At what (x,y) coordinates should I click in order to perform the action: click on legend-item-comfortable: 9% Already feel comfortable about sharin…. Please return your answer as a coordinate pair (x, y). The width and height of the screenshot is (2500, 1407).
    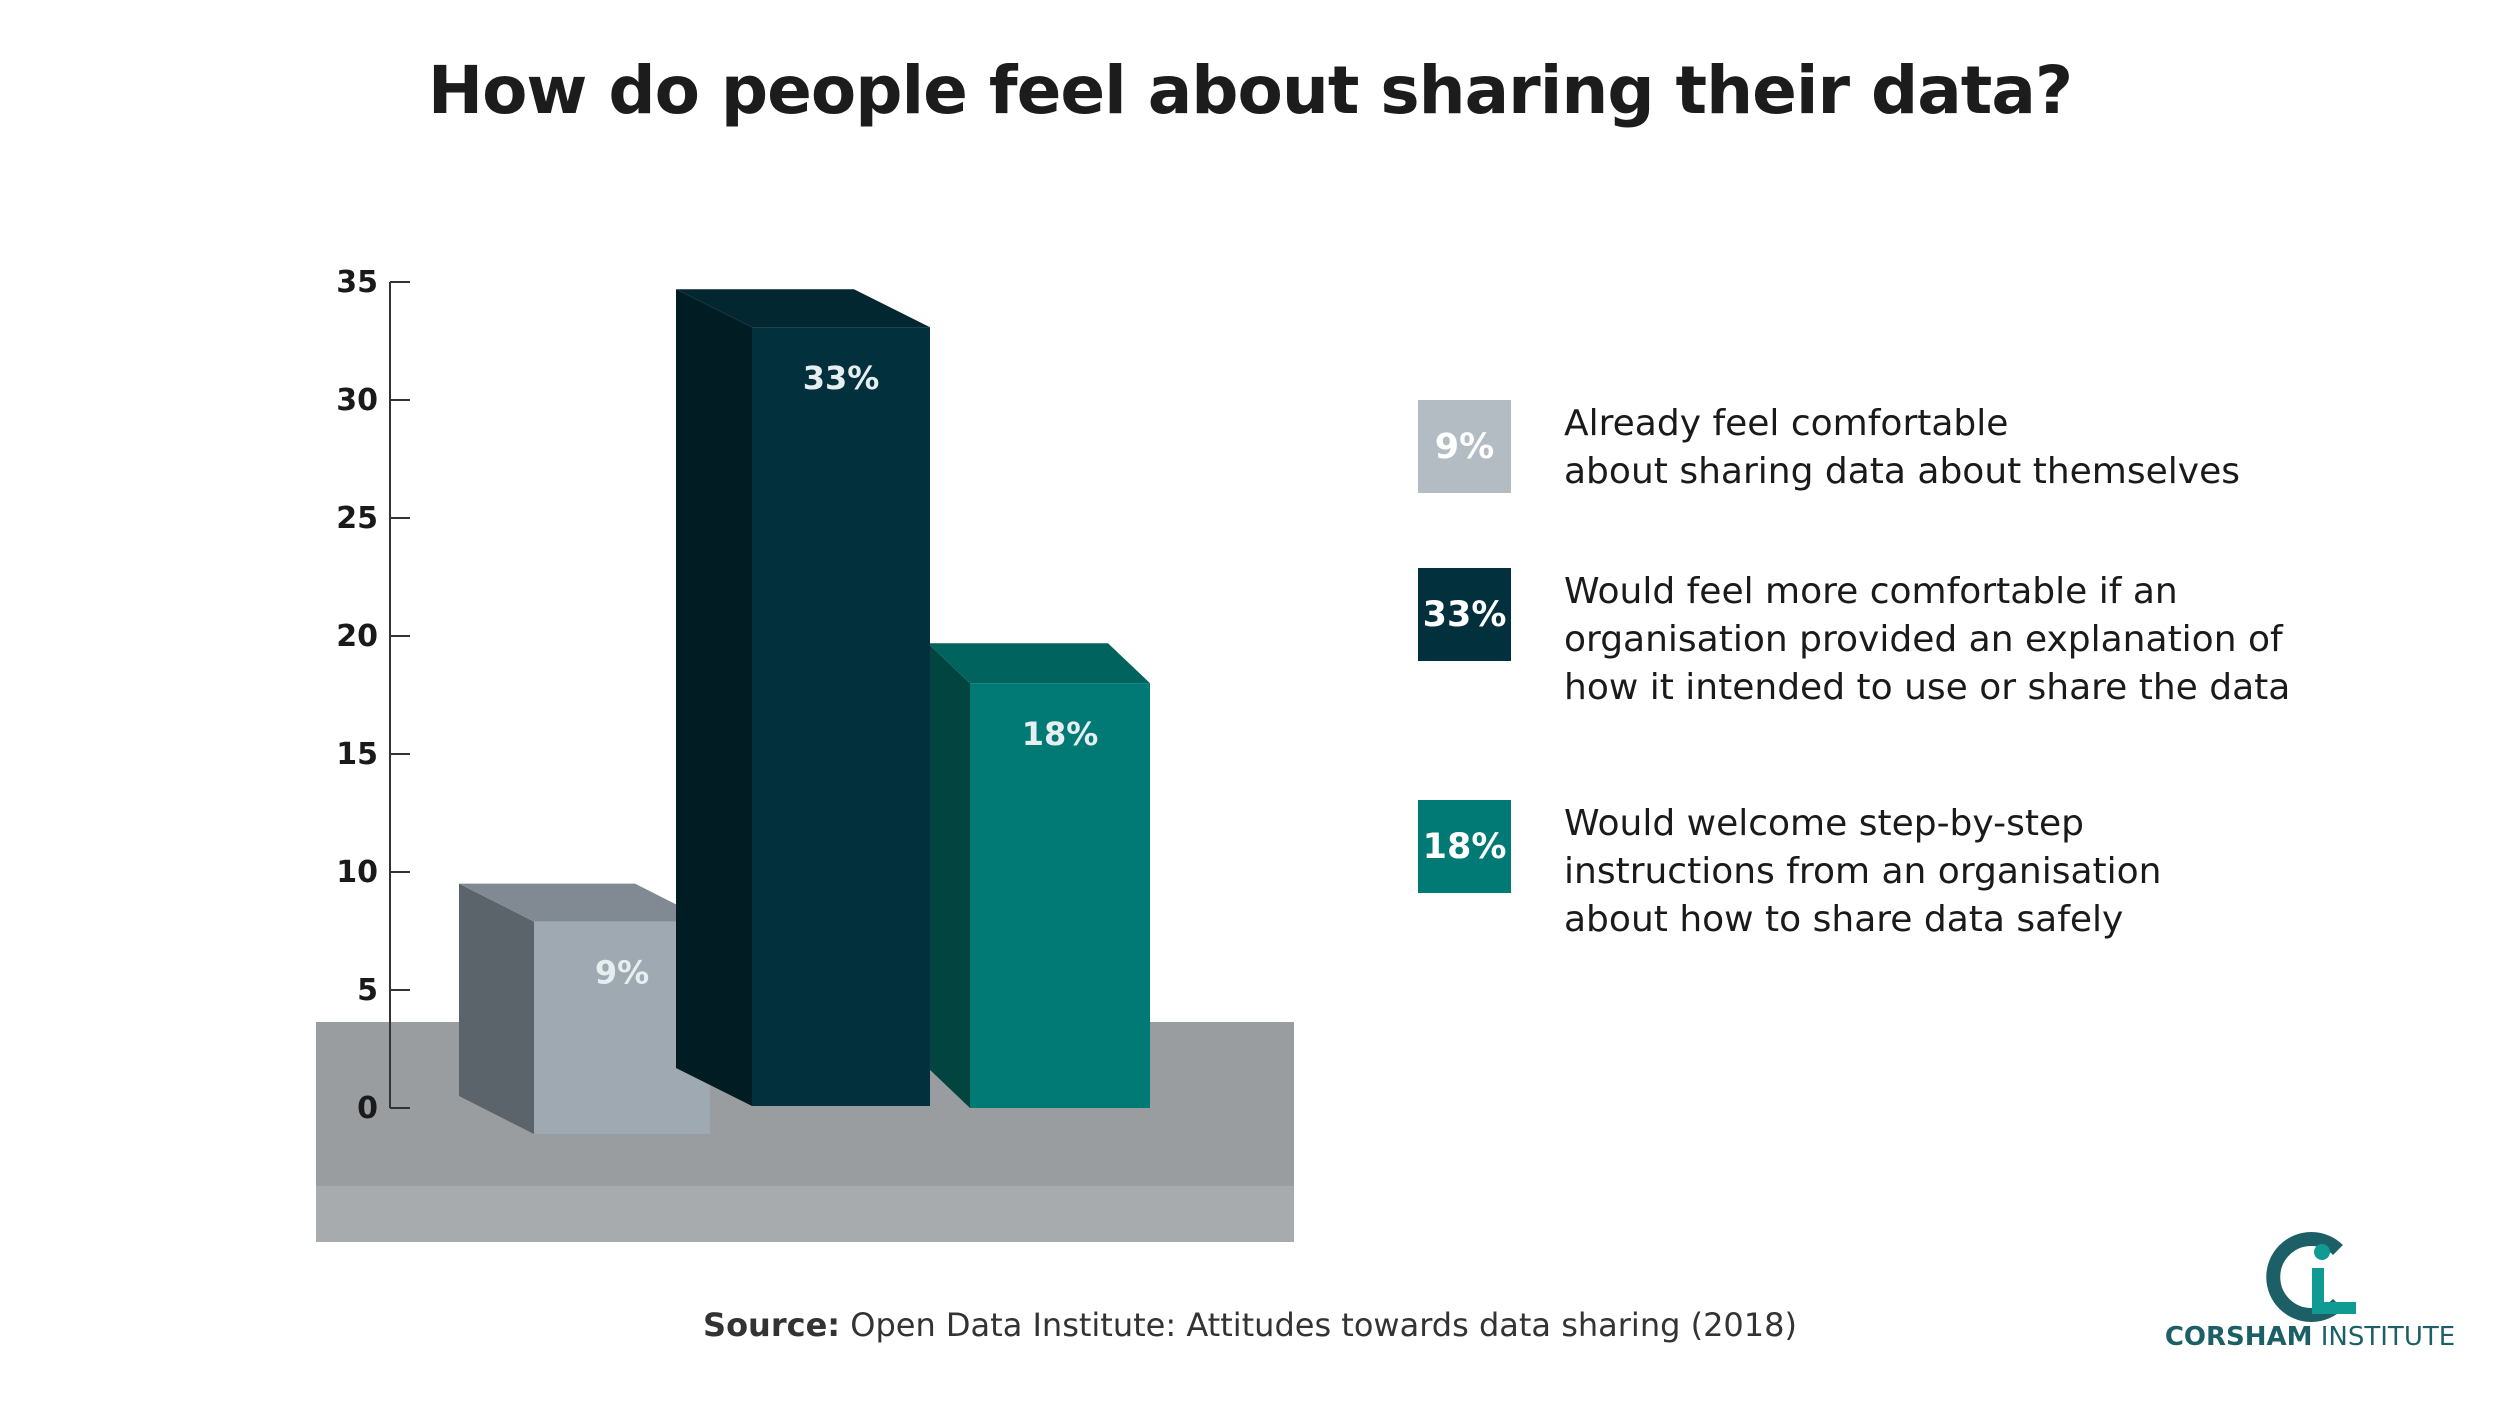
    Looking at the image, I should click on (1871, 448).